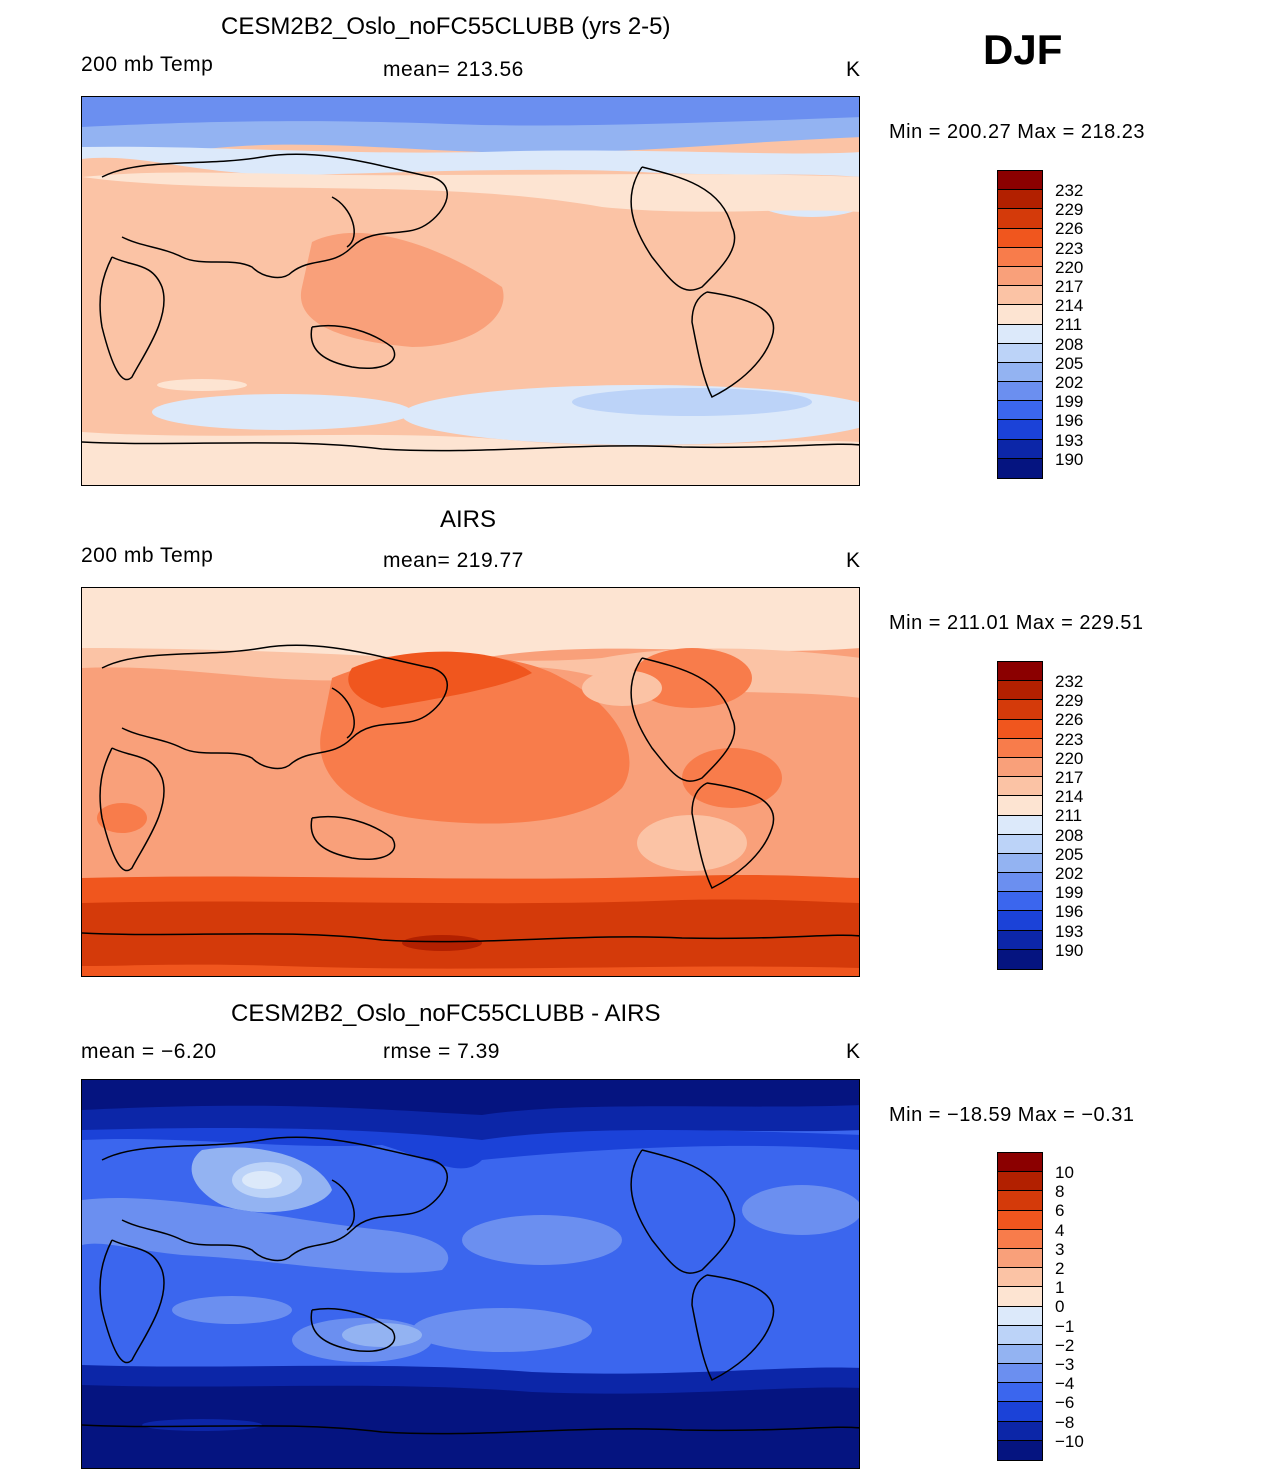 The height and width of the screenshot is (1475, 1285). I want to click on colorbar-label: 8, so click(1060, 1192).